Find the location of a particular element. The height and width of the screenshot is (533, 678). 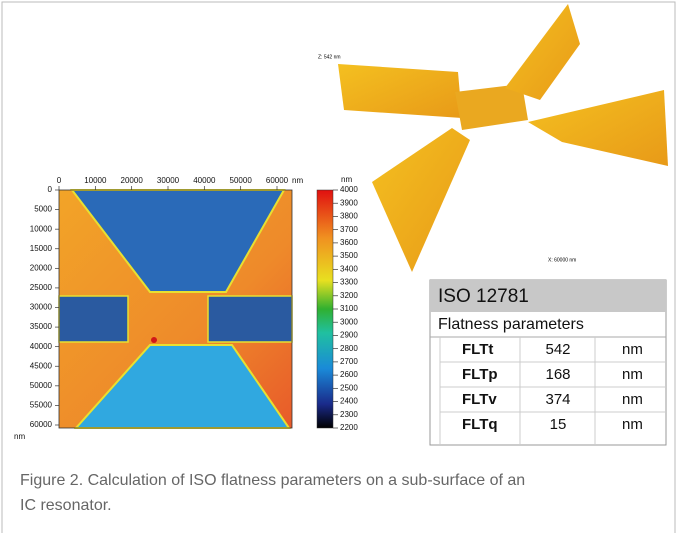

colorbar-tick-label: 2700 is located at coordinates (349, 361).